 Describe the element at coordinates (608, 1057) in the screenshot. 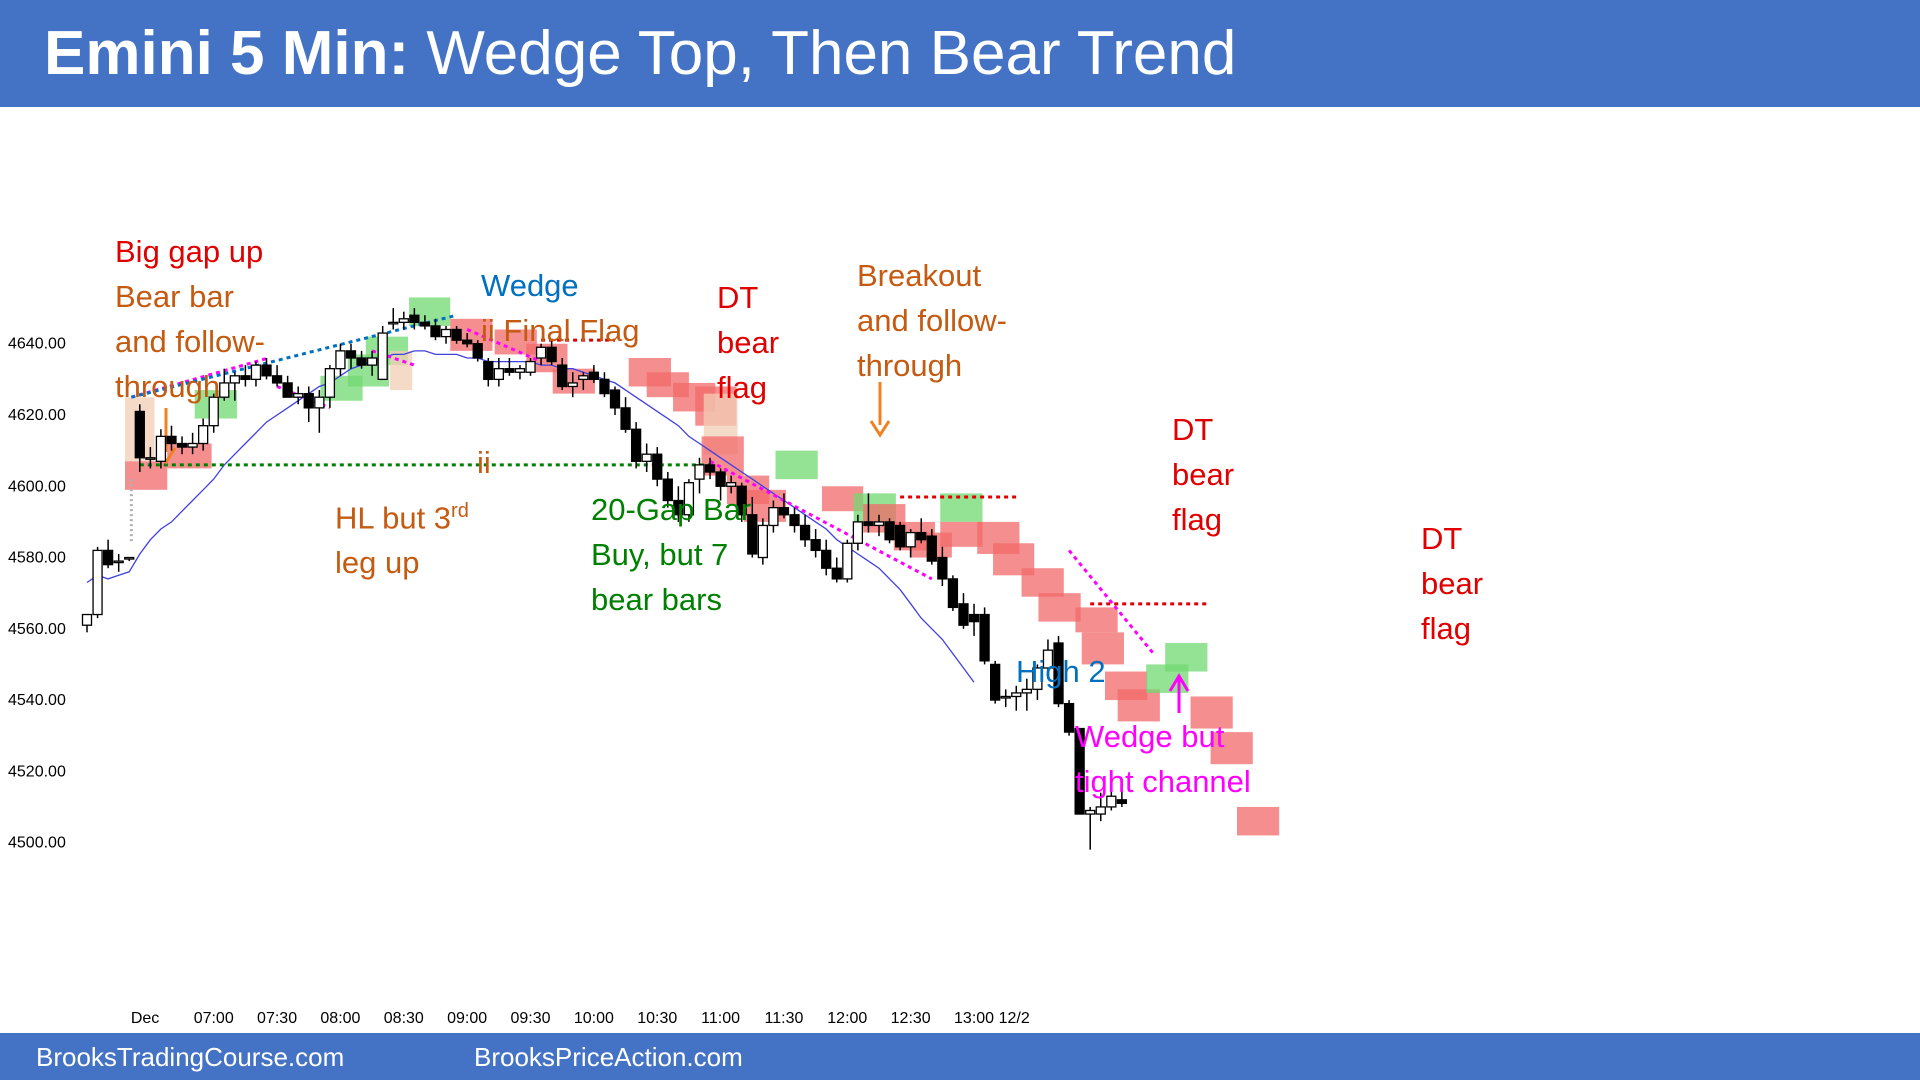

I see `footer-right-link: BrooksPriceAction.com` at that location.